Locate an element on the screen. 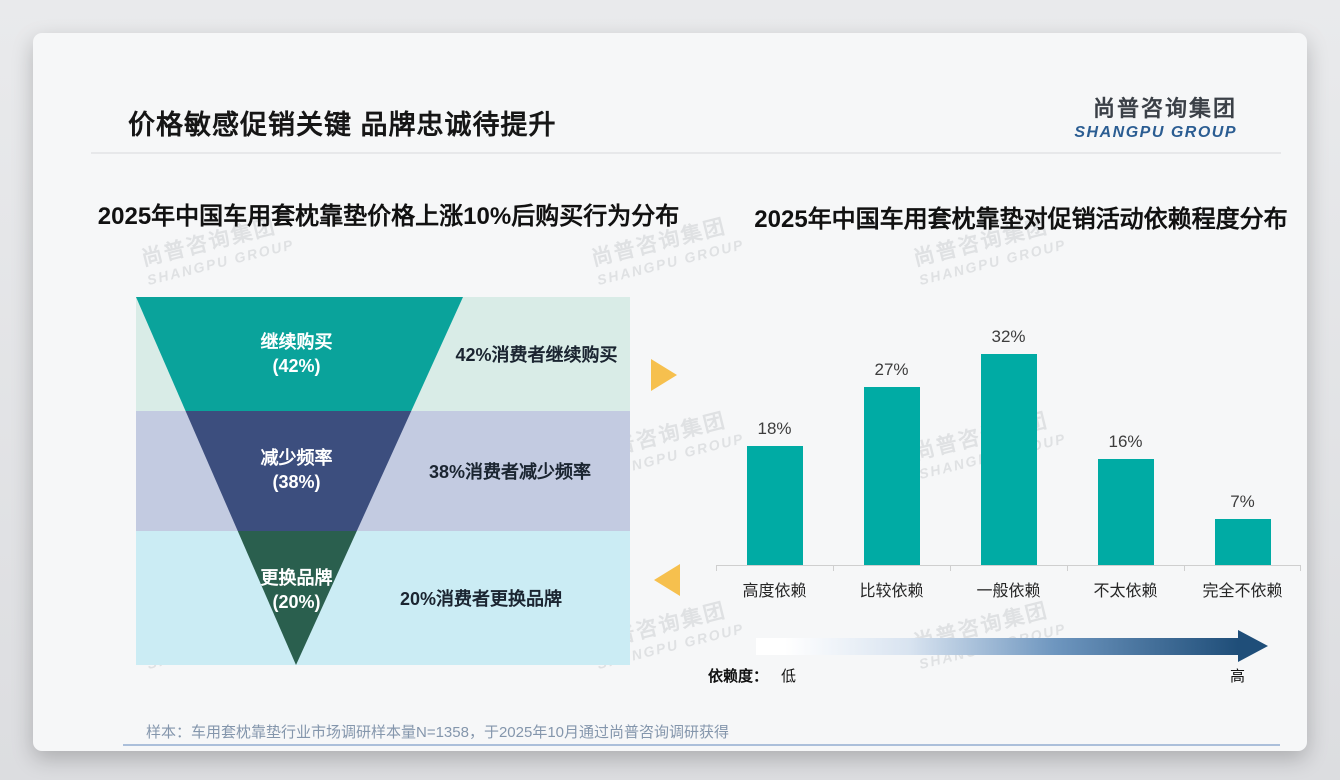  page-title: 价格敏感促销关键 品牌忠诚待提升 is located at coordinates (342, 125).